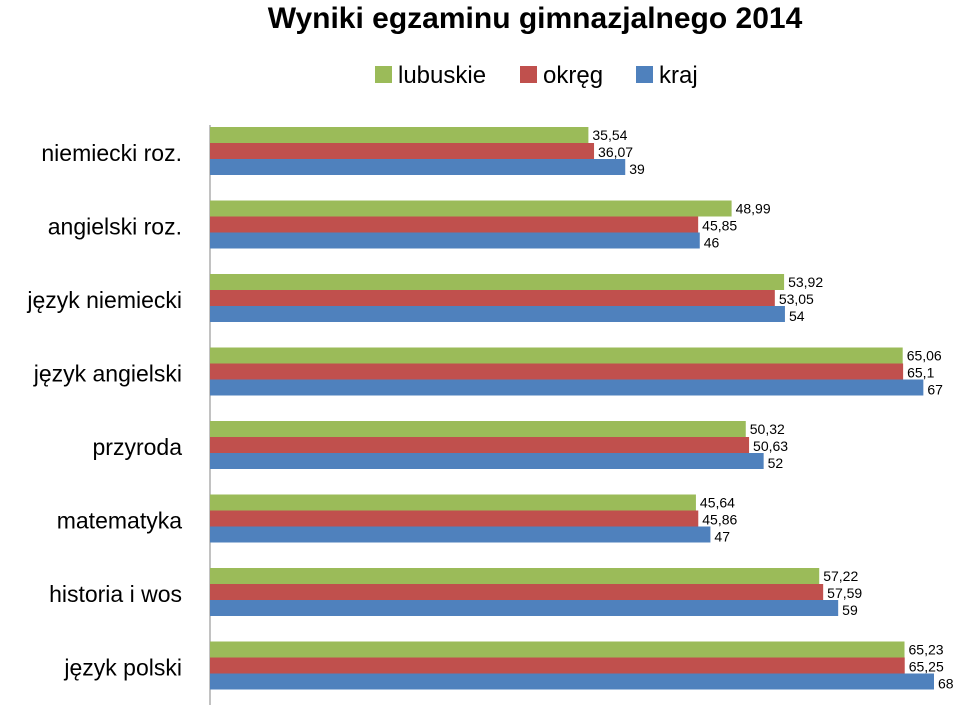 Image resolution: width=960 pixels, height=705 pixels. I want to click on bar-kraj-jezyk-niemiecki, so click(497, 314).